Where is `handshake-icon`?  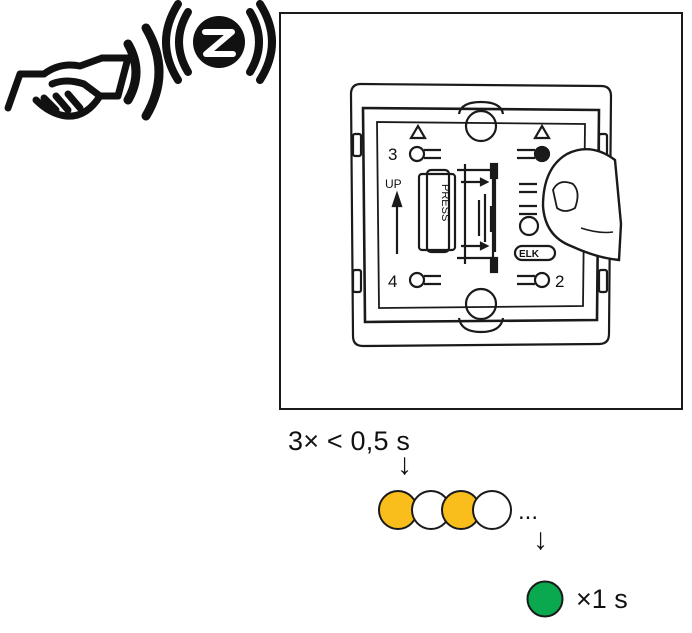 handshake-icon is located at coordinates (68, 87).